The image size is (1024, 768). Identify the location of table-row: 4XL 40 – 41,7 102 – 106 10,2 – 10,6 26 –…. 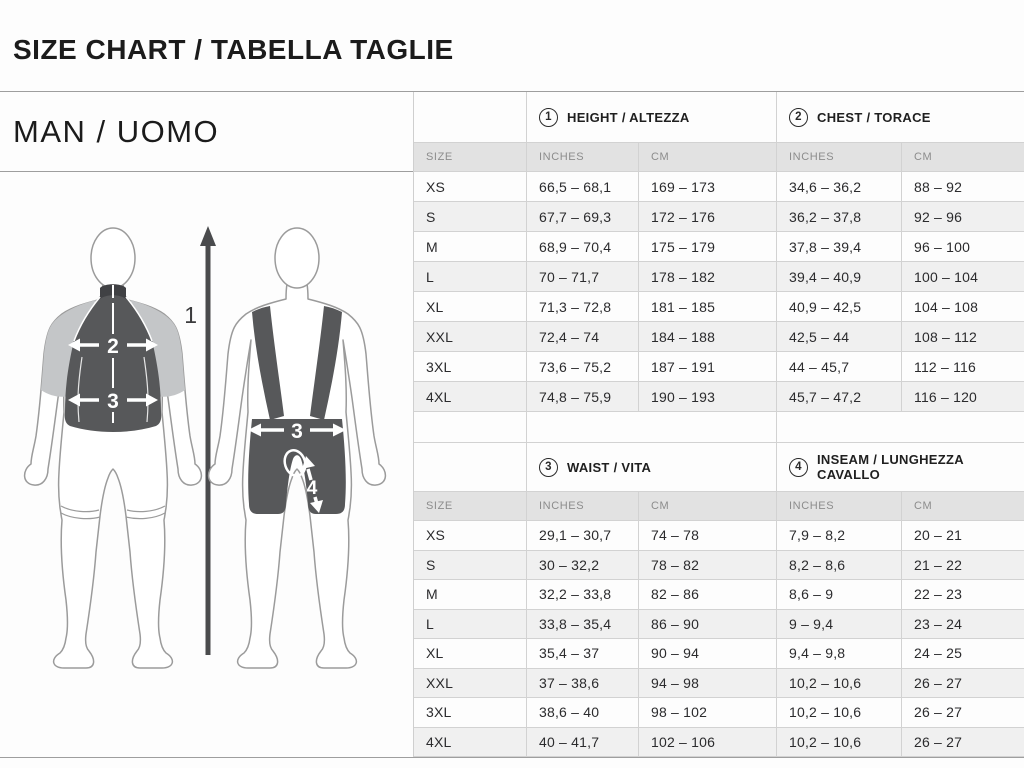
(719, 742).